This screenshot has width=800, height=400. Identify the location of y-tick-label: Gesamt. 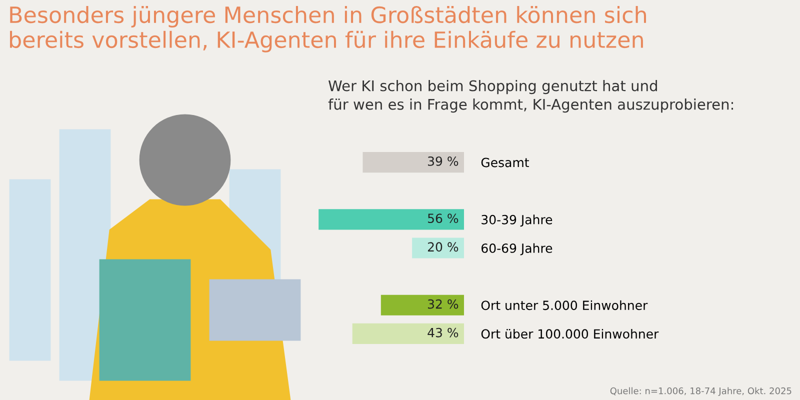
(505, 163).